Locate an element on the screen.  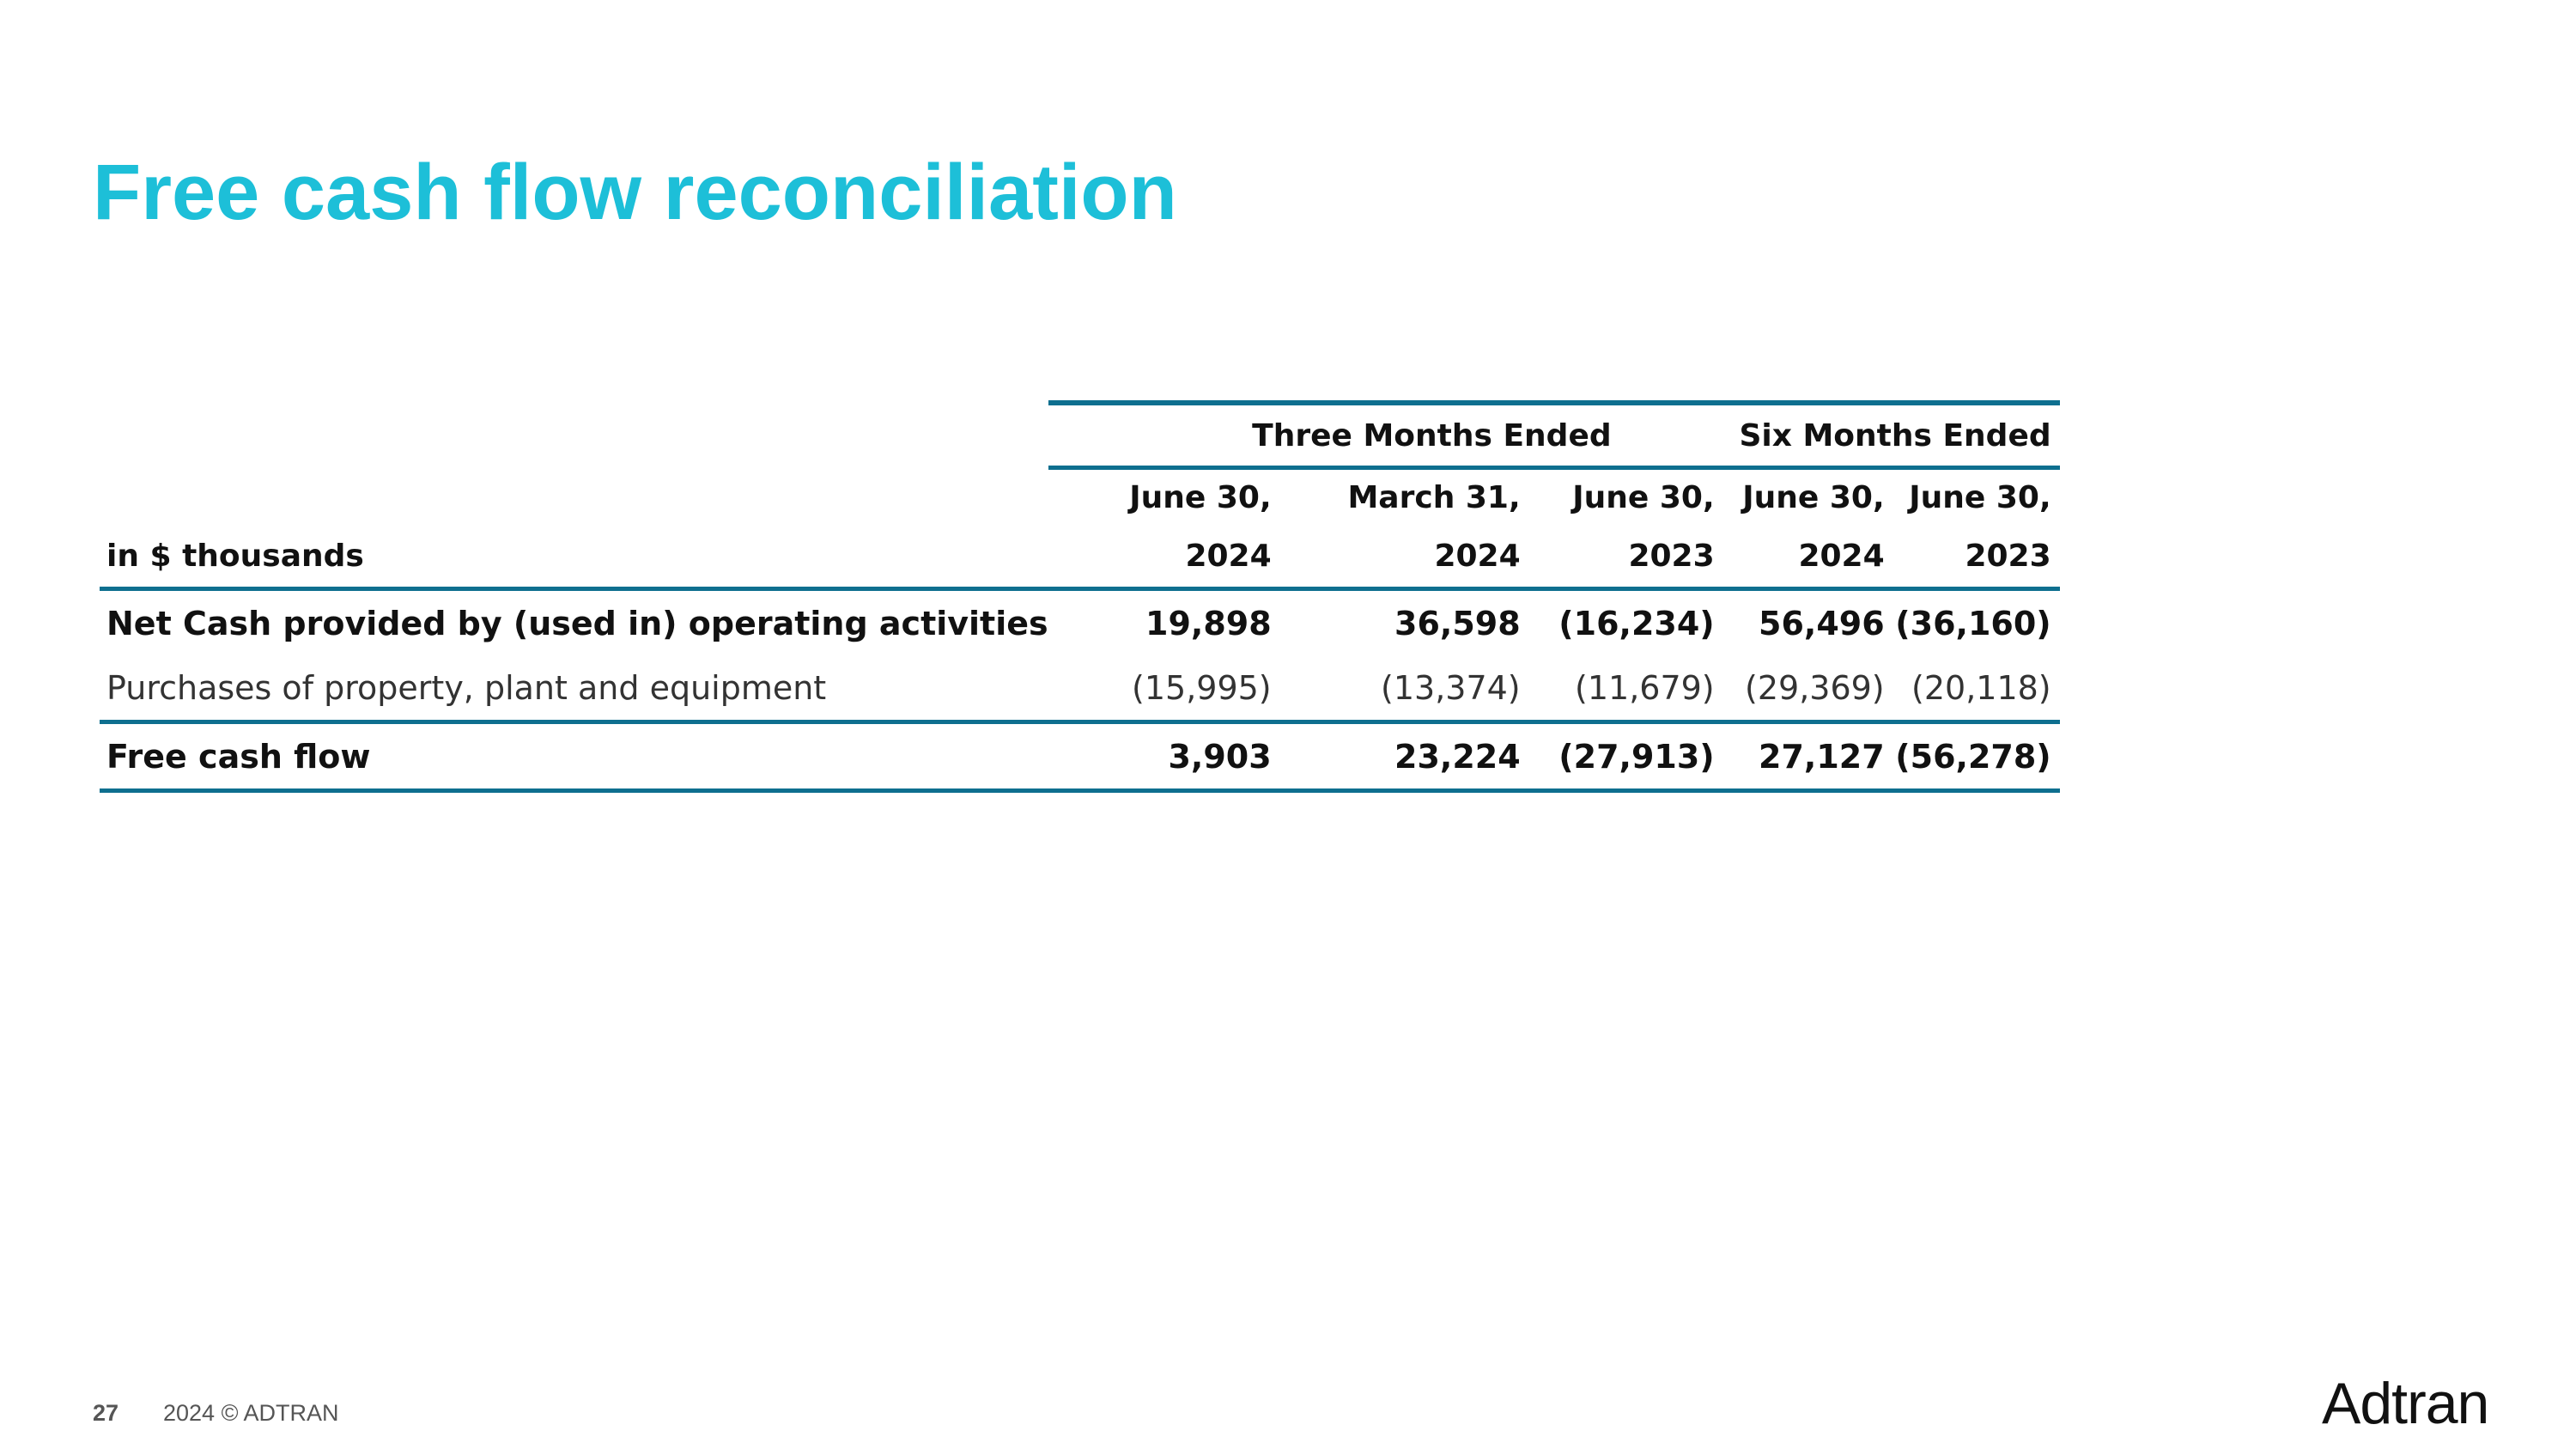
unit-label: in $ thousands is located at coordinates (574, 558).